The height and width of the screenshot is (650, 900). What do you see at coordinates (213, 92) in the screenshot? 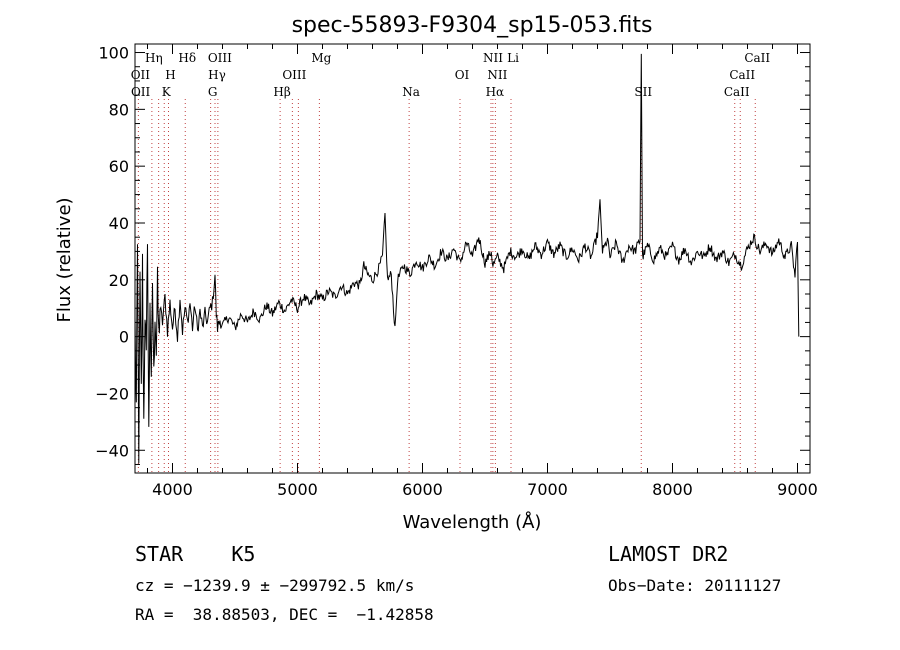
I see `line-marker-label: G` at bounding box center [213, 92].